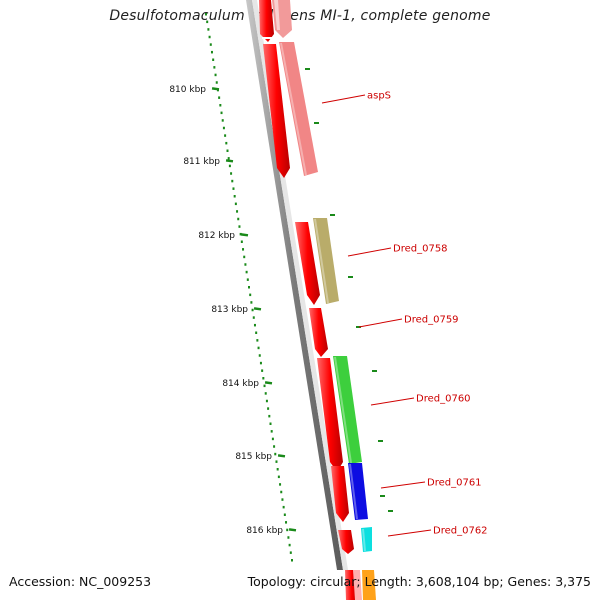 The width and height of the screenshot is (600, 600). I want to click on gene-label-dred-0761: Dred_0761, so click(454, 483).